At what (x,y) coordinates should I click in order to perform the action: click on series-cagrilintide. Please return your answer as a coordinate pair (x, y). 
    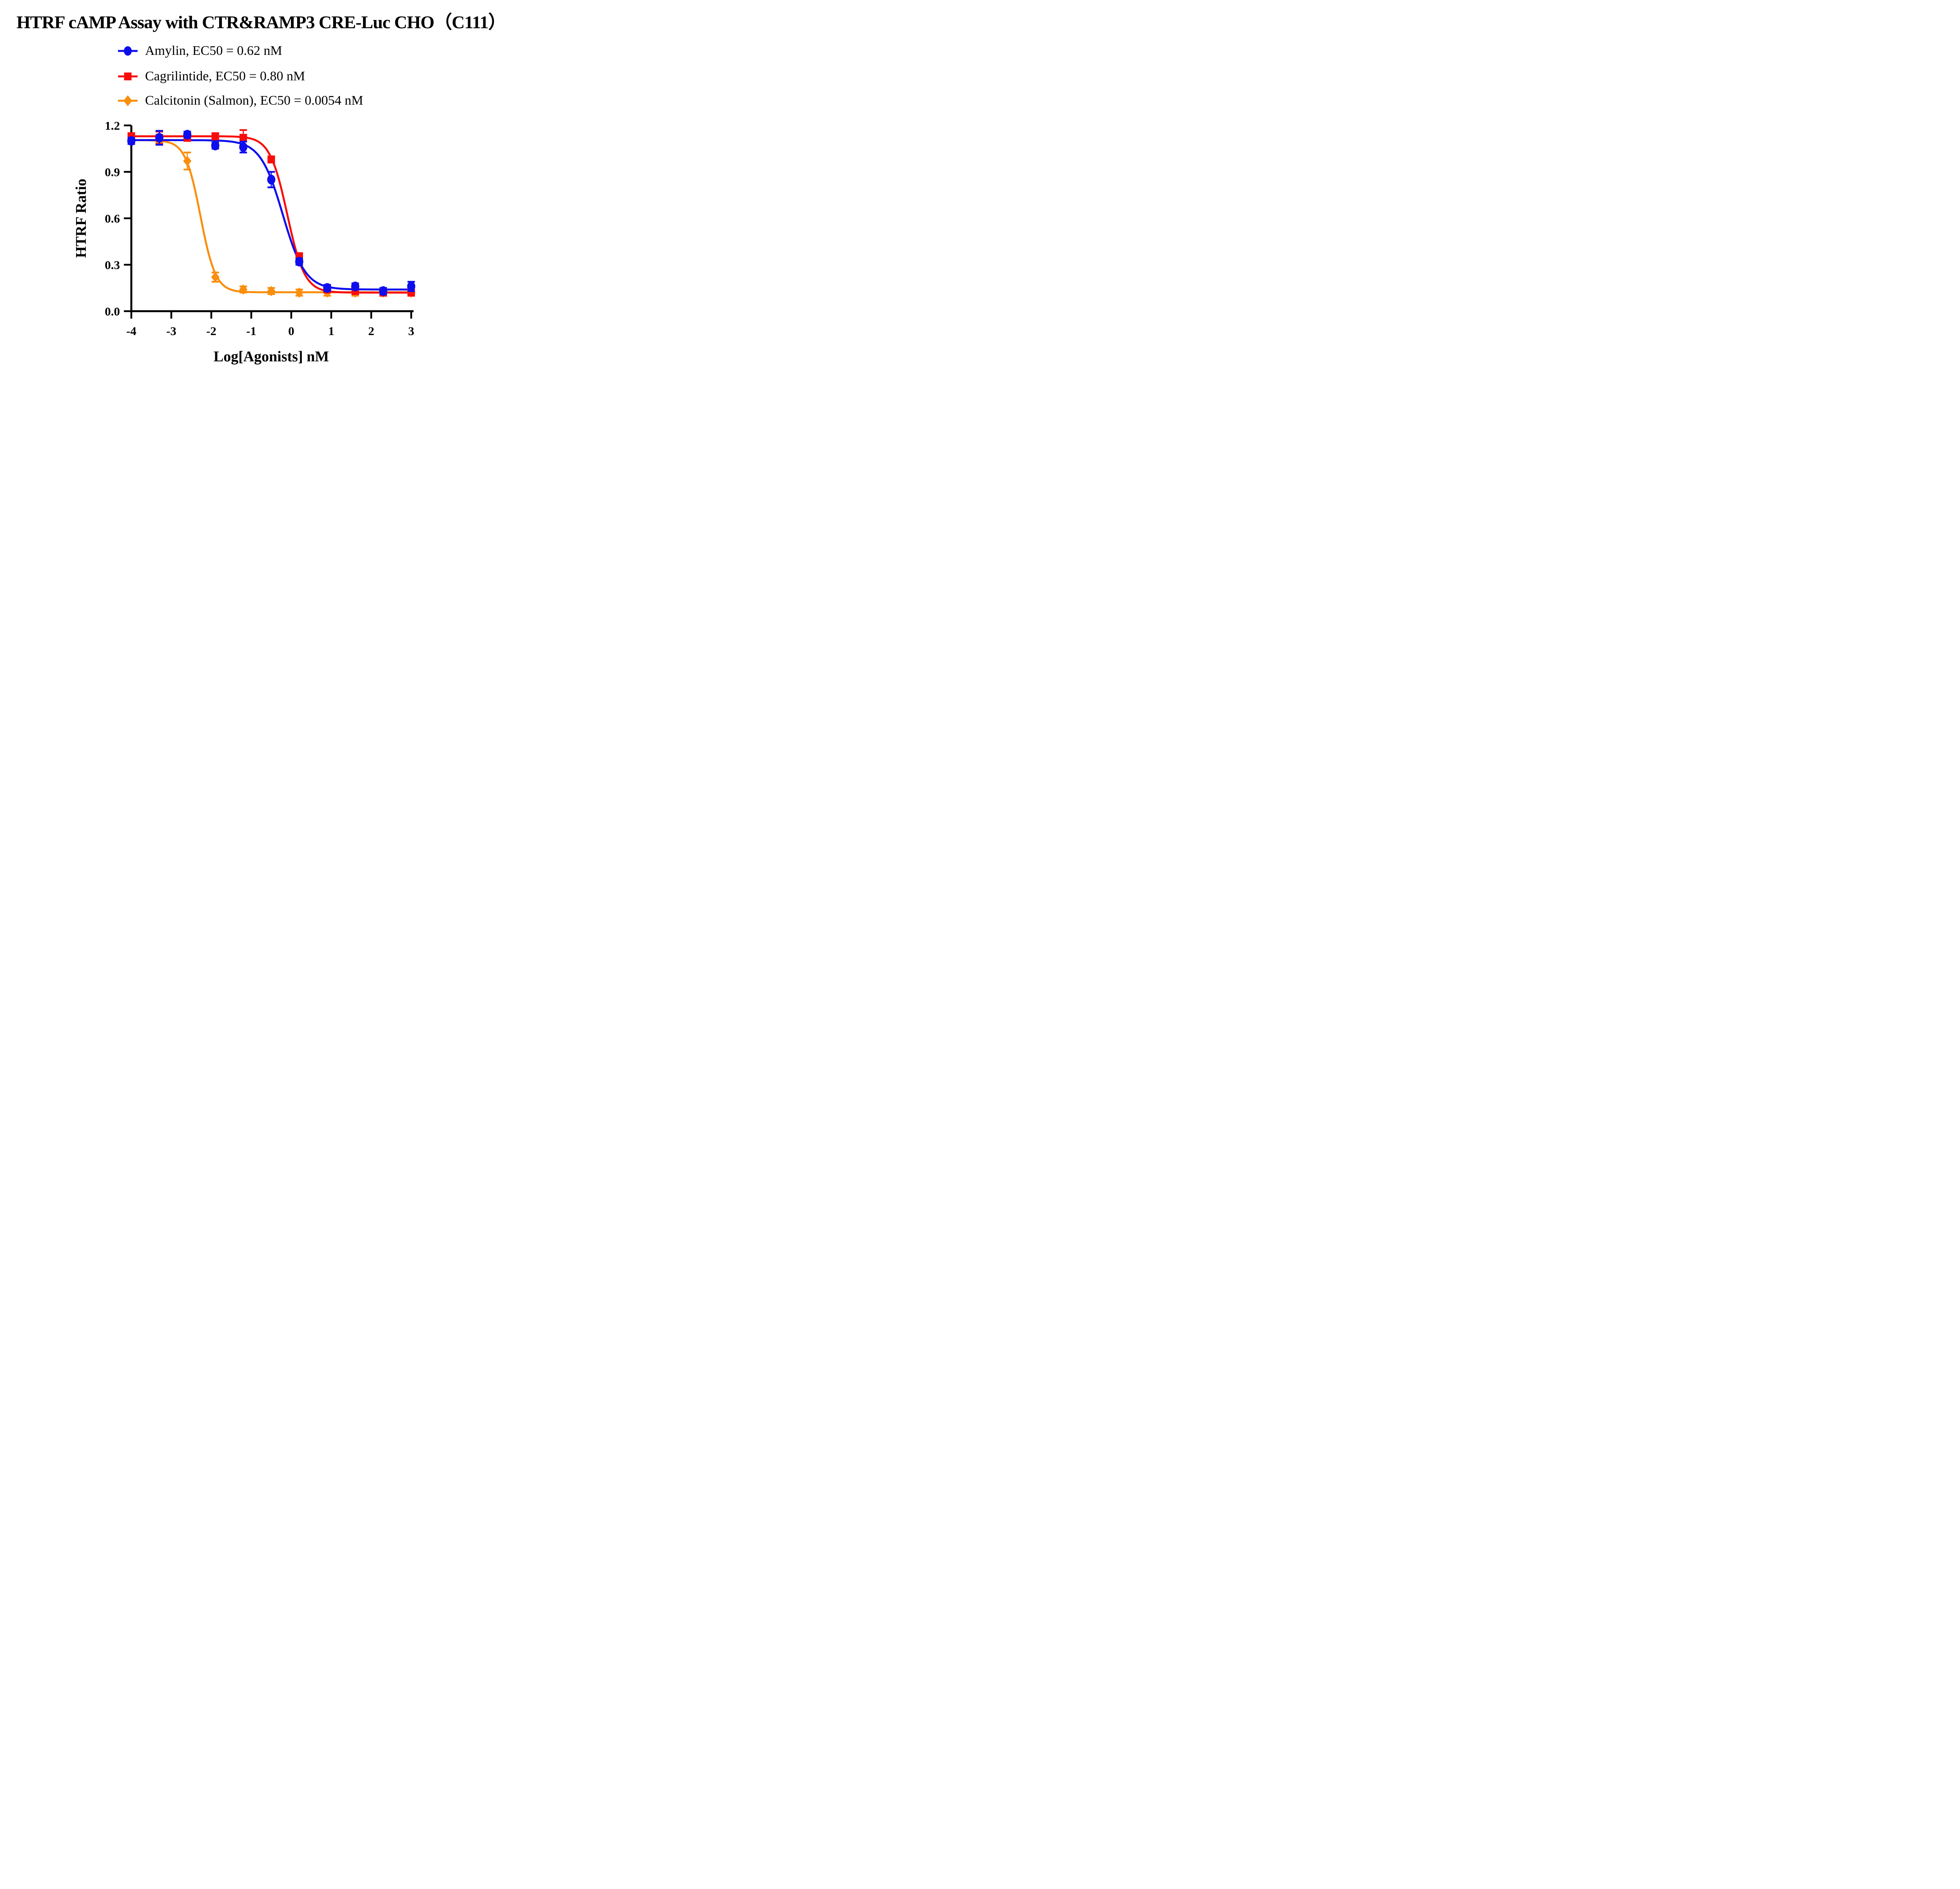
    Looking at the image, I should click on (271, 213).